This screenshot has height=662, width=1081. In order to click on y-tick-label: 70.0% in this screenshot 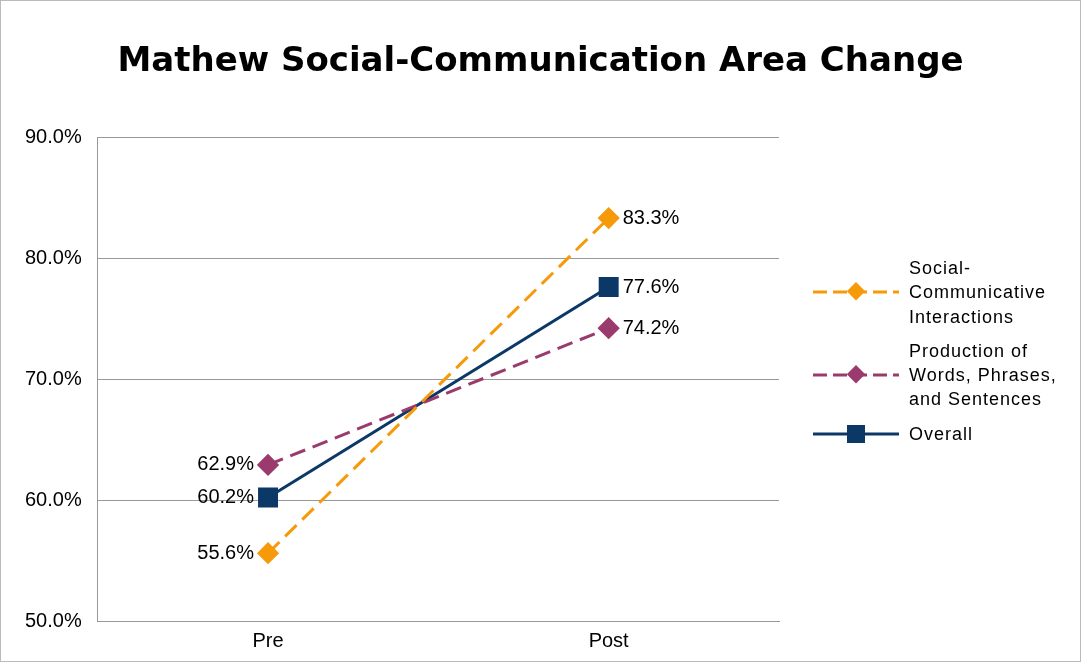, I will do `click(53, 377)`.